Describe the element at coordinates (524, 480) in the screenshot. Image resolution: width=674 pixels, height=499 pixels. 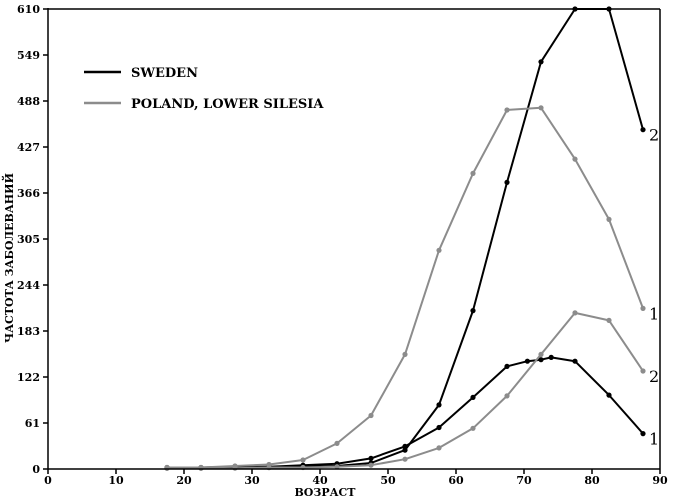
I see `x-tick-label: 70` at that location.